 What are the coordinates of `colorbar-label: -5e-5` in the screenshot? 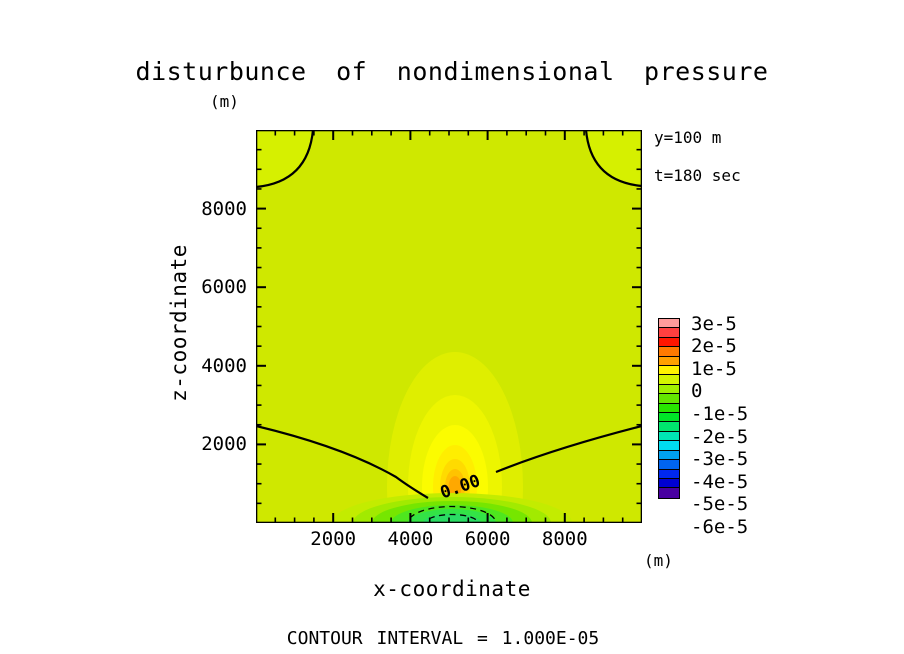 It's located at (720, 504).